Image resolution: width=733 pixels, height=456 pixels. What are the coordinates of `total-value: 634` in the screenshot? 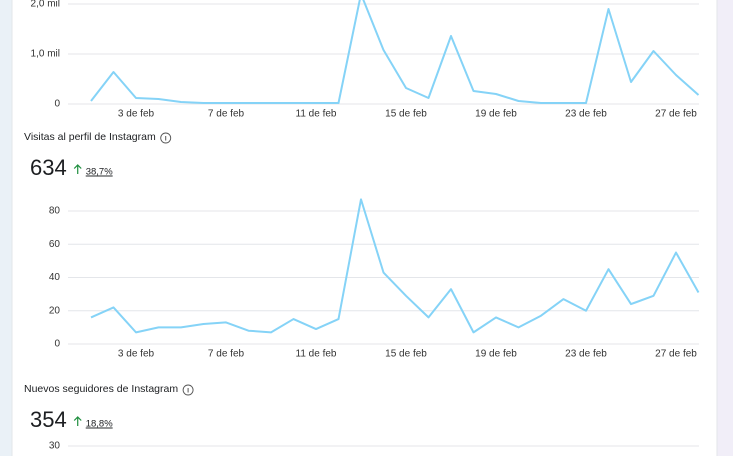 It's located at (48, 167).